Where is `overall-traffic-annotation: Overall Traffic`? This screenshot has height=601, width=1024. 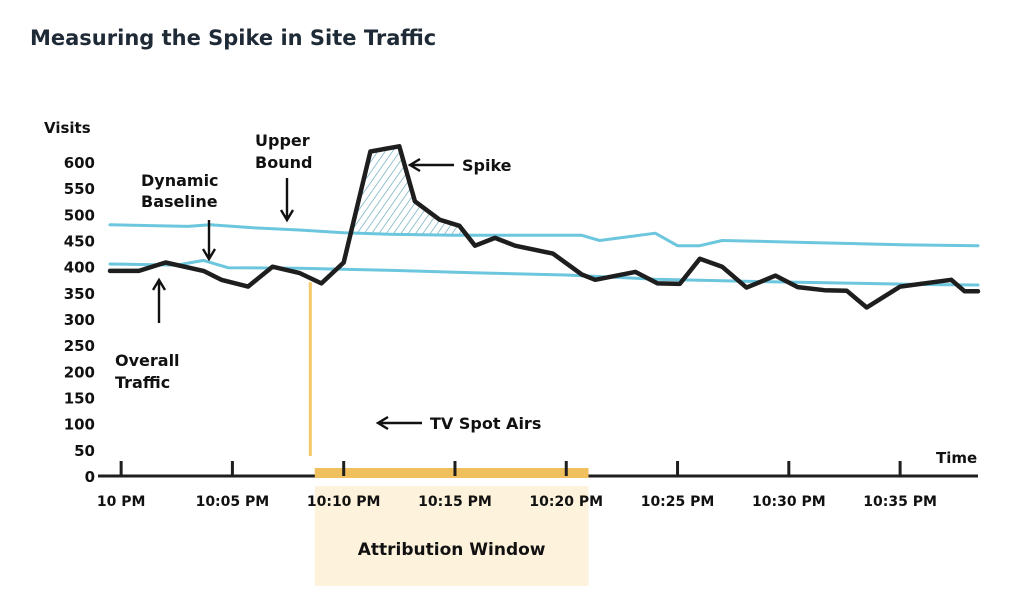 overall-traffic-annotation: Overall Traffic is located at coordinates (147, 334).